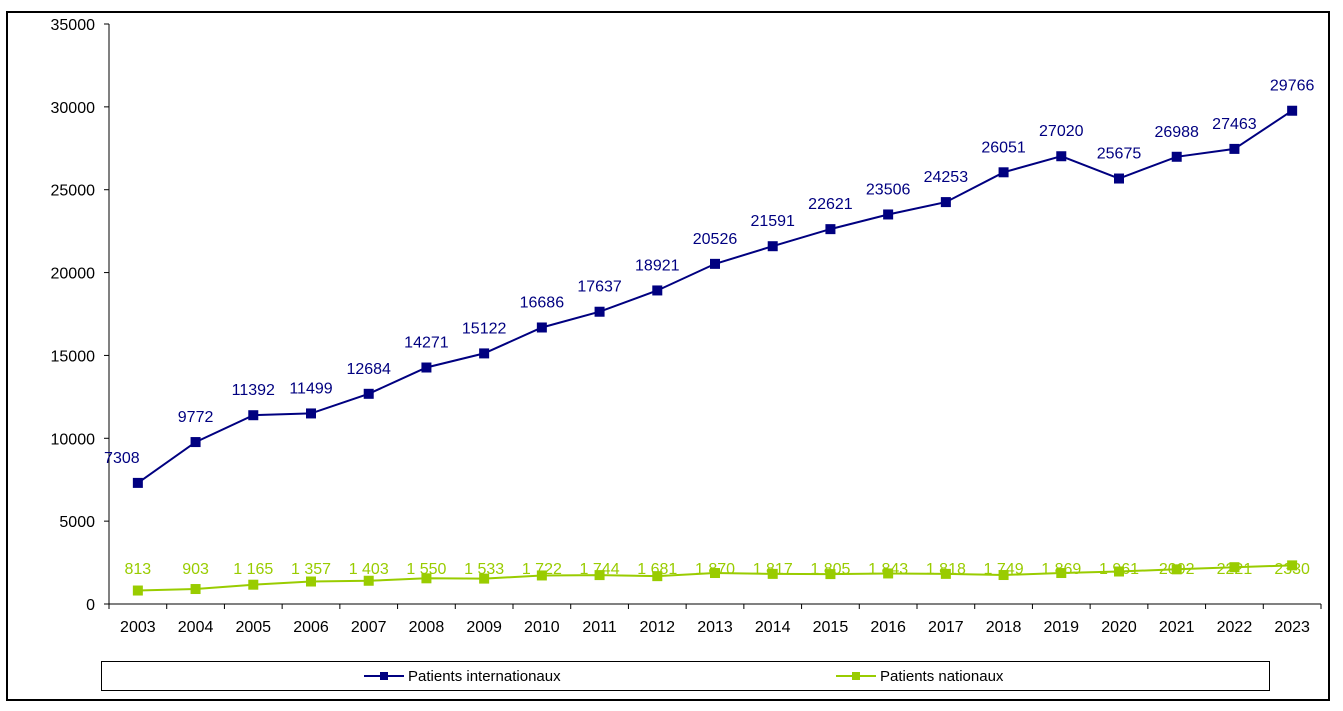 The height and width of the screenshot is (711, 1343). Describe the element at coordinates (253, 569) in the screenshot. I see `data-label-nationaux: 1 165` at that location.